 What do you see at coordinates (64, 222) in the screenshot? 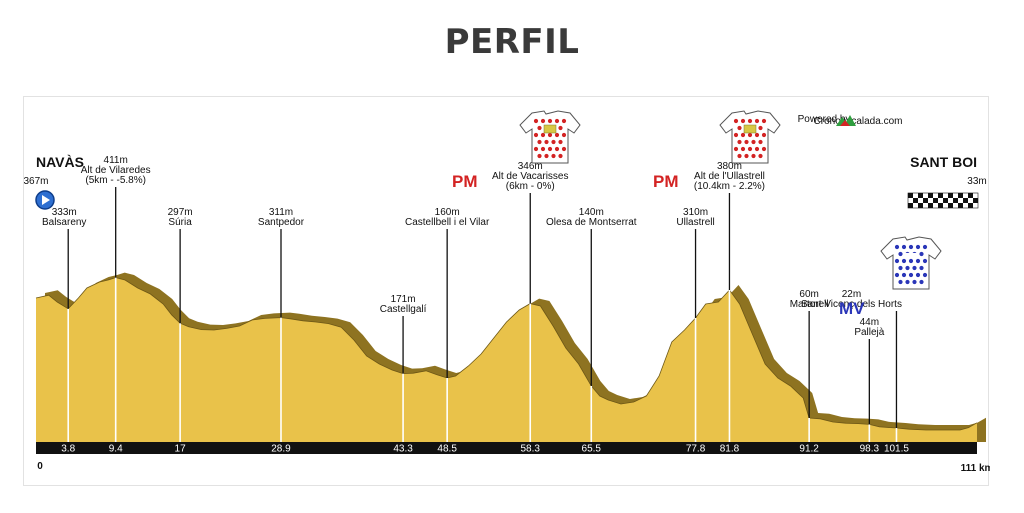
I see `waypoint-name: Balsareny` at bounding box center [64, 222].